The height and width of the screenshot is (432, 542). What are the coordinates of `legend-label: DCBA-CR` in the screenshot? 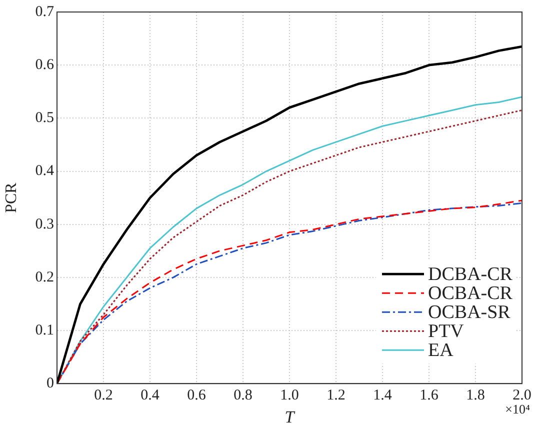 It's located at (470, 275).